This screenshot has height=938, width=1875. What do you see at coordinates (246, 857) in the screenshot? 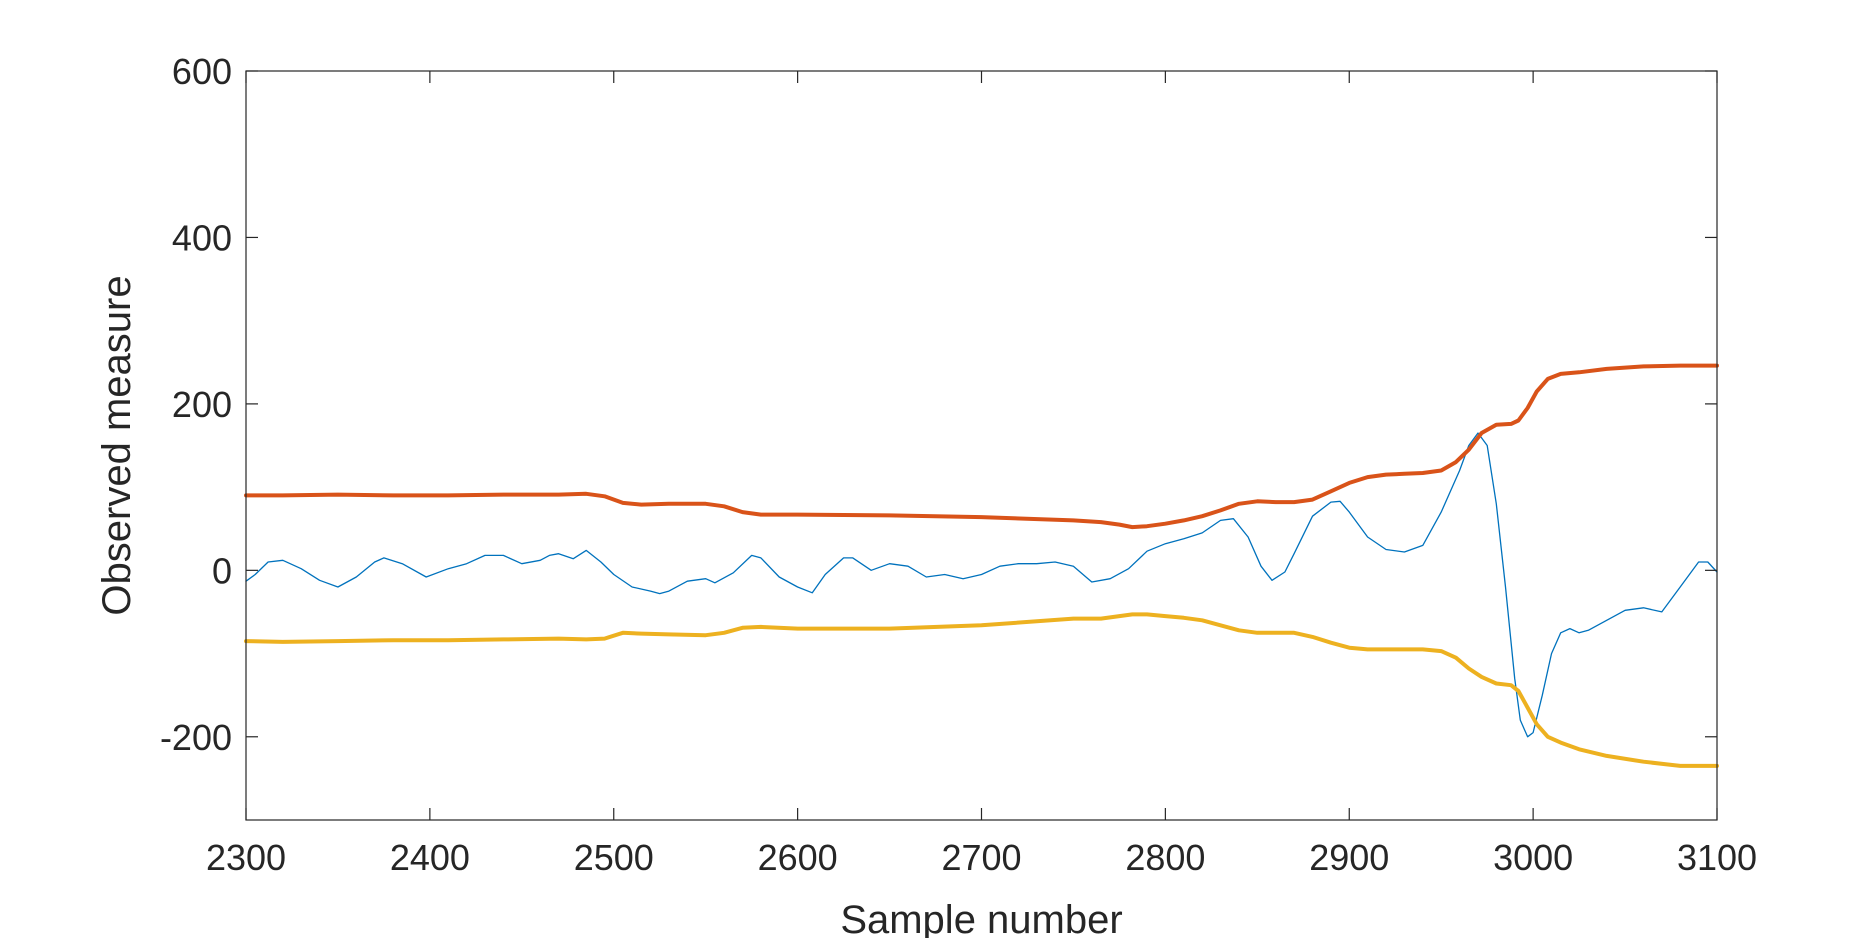
I see `x-tick-label: 2300` at bounding box center [246, 857].